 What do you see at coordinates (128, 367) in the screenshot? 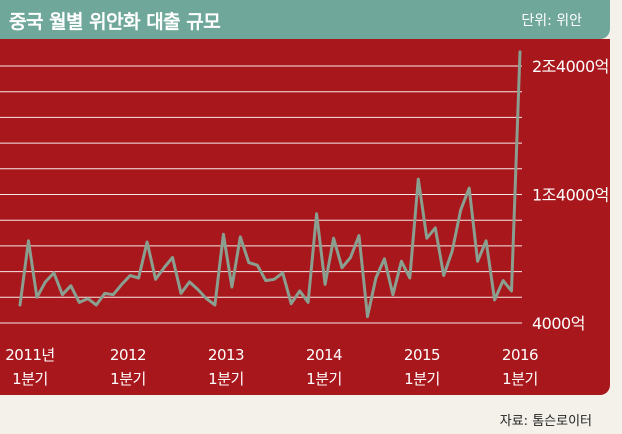
I see `x-tick-label: 2012 1분기` at bounding box center [128, 367].